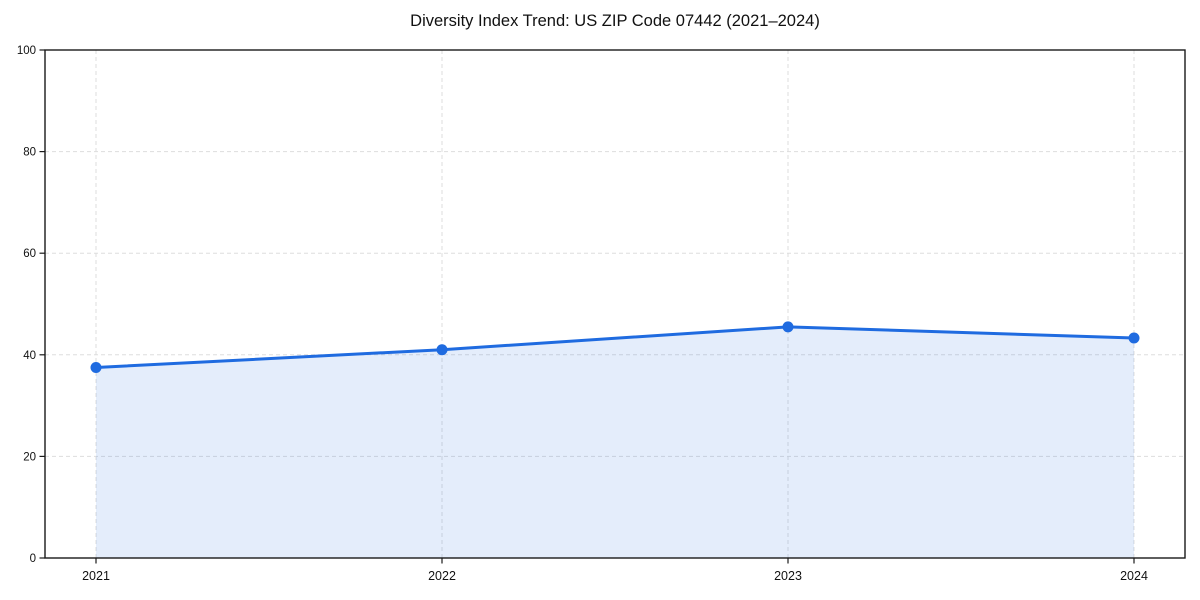  What do you see at coordinates (788, 327) in the screenshot?
I see `data-point-2023` at bounding box center [788, 327].